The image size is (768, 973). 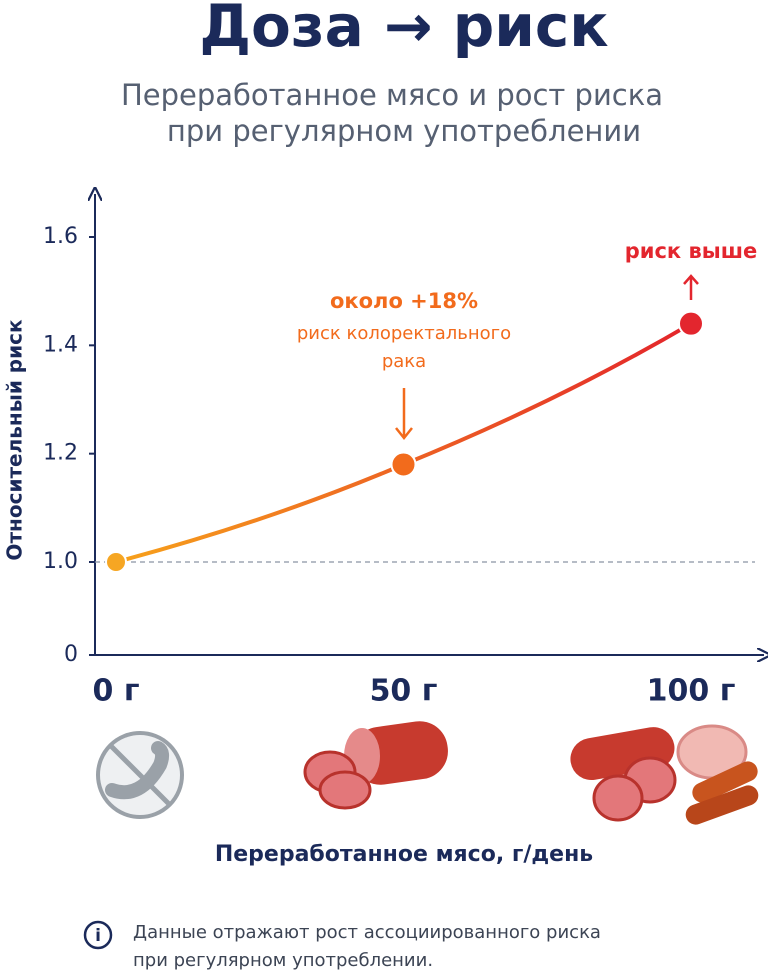 I want to click on y-tick-label: 1.0, so click(x=60, y=561).